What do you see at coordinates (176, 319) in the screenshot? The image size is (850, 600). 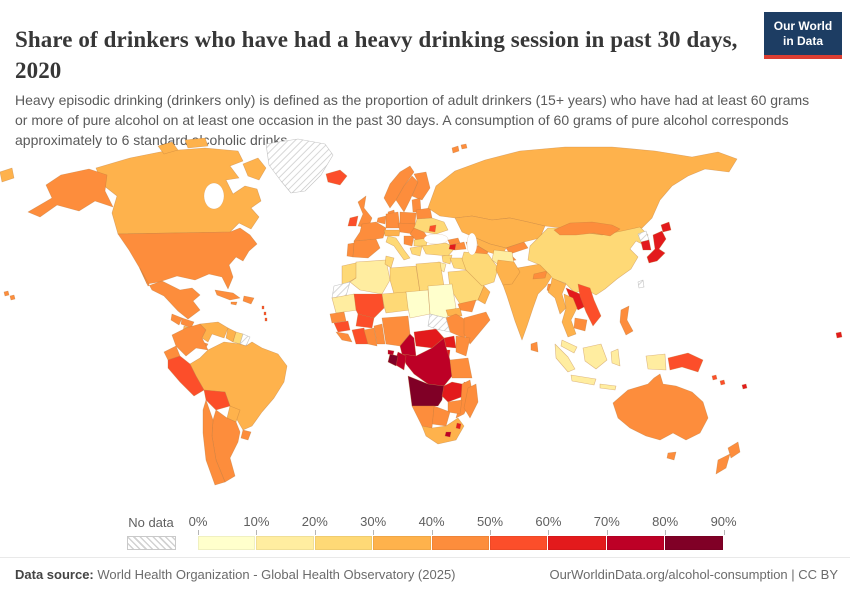 I see `country-guatemala: Guatemala` at bounding box center [176, 319].